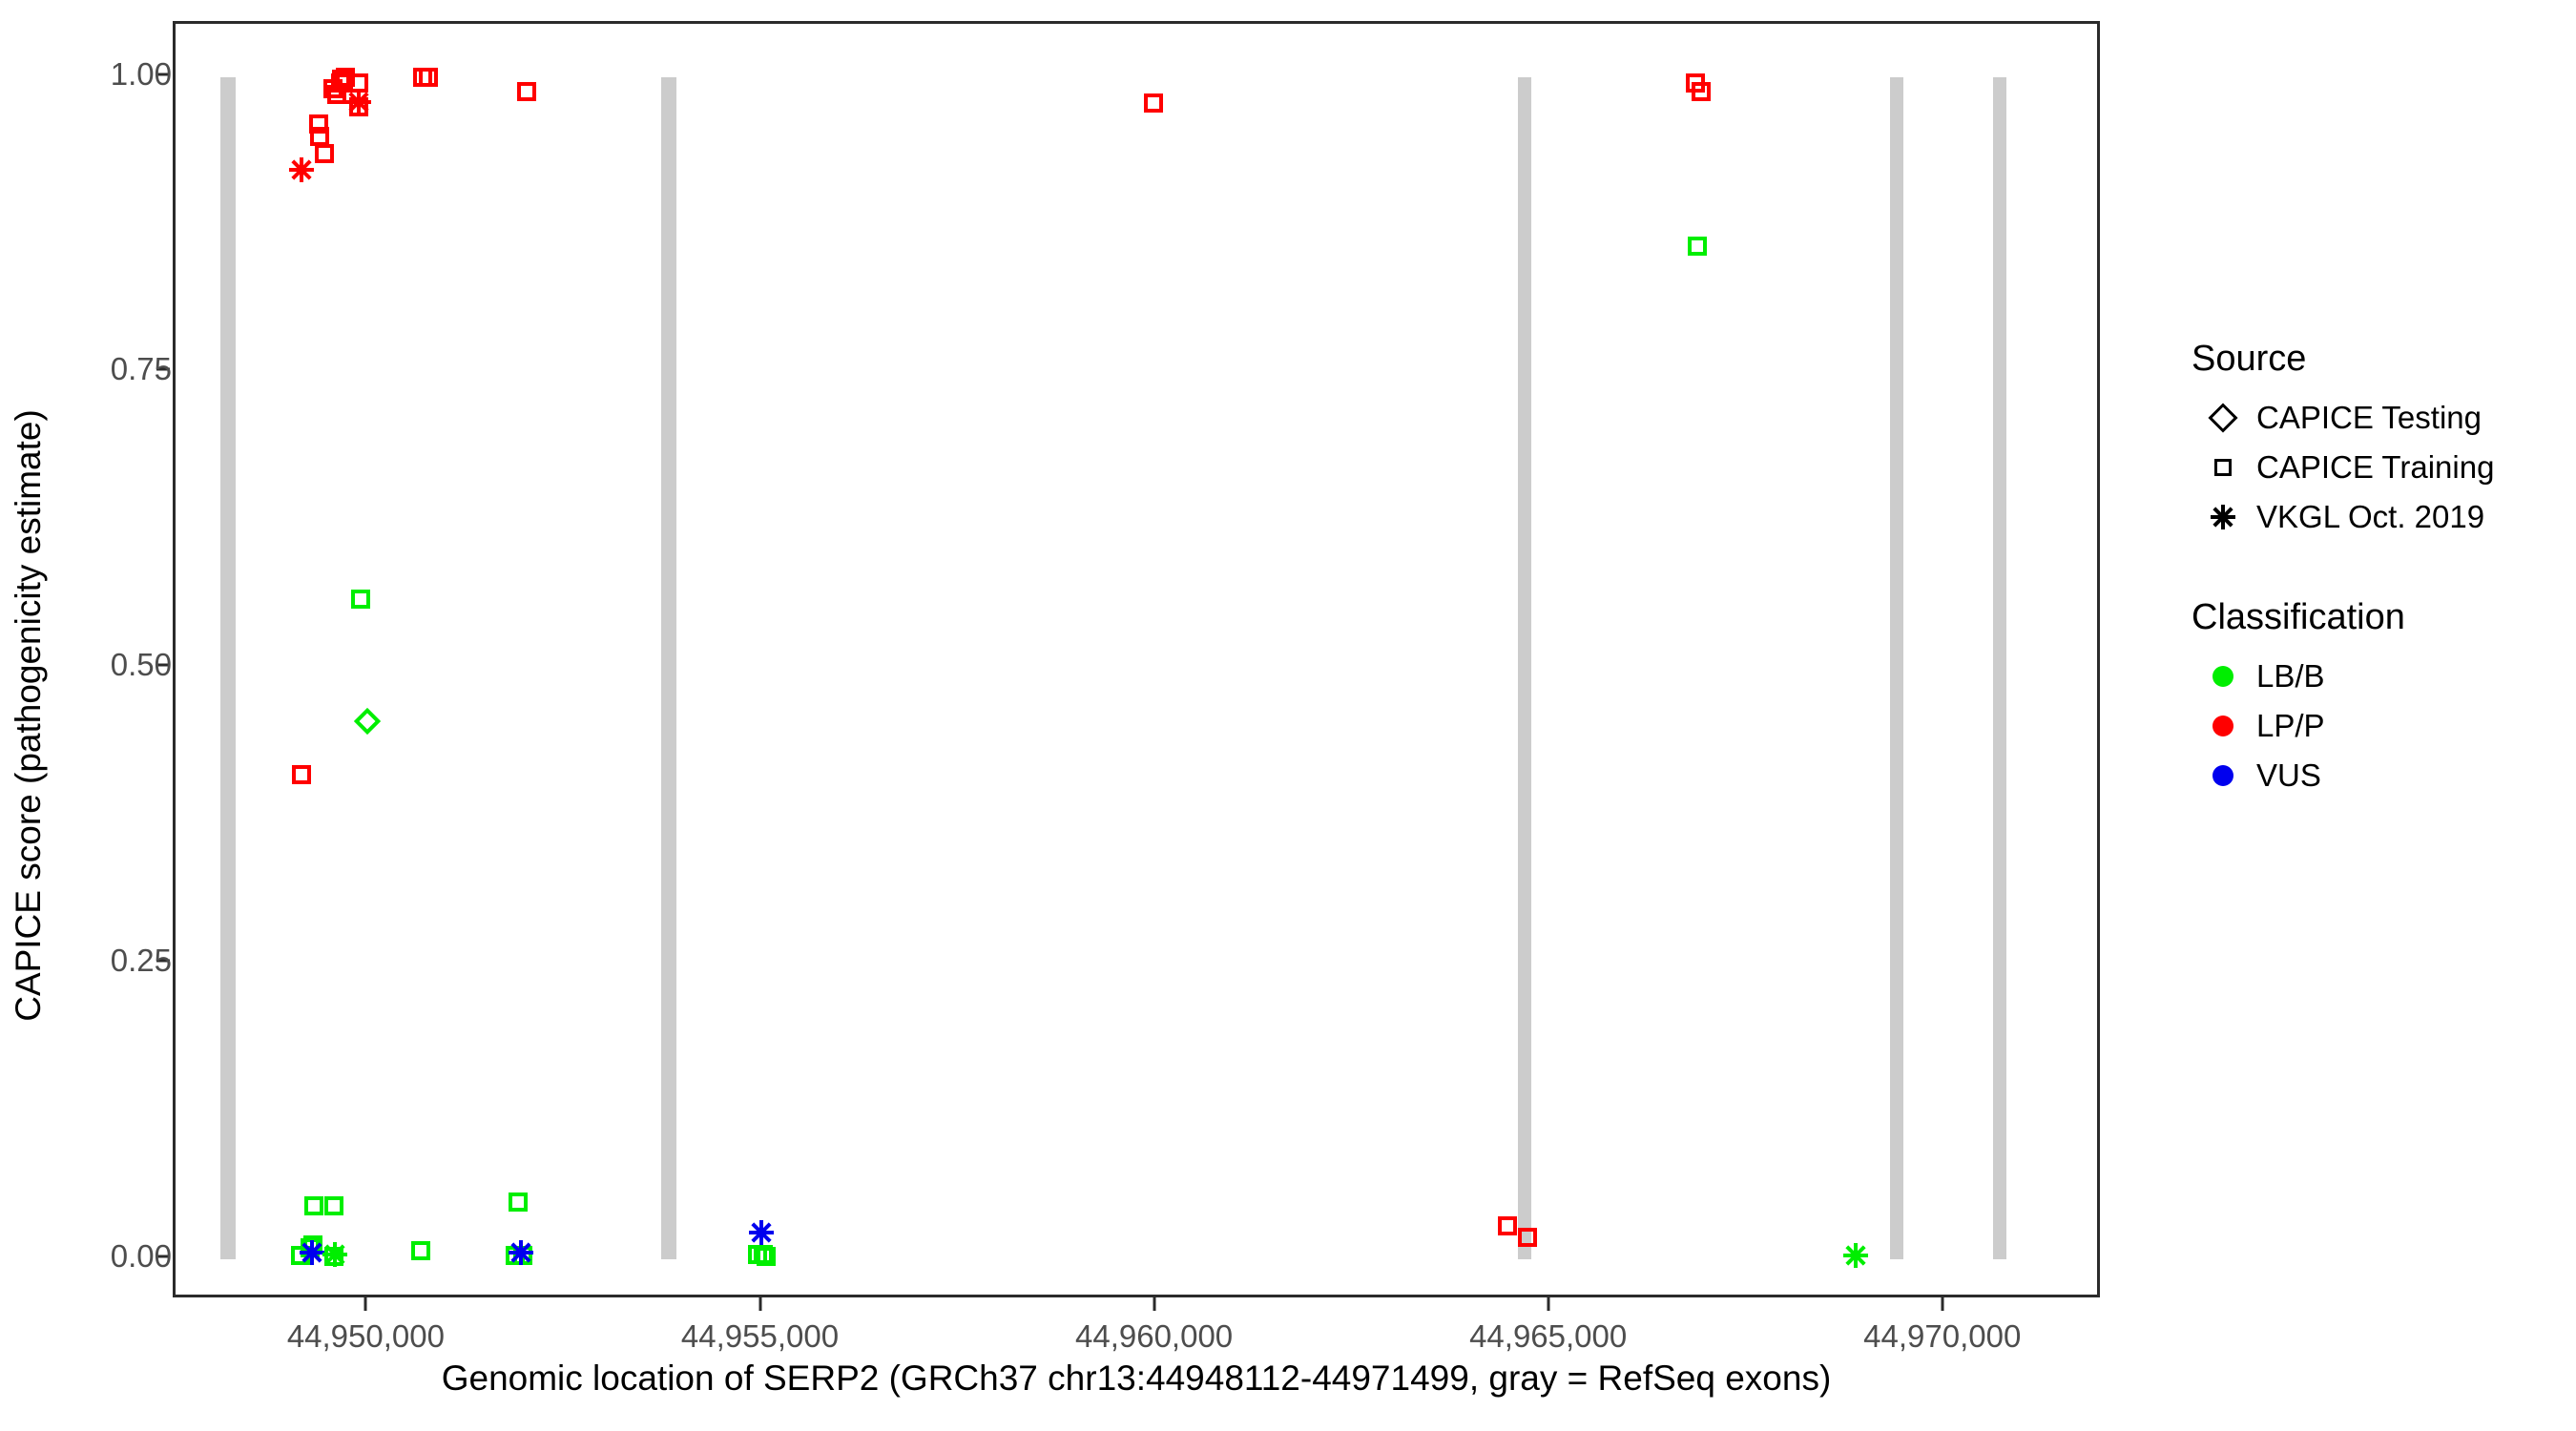 This screenshot has width=2576, height=1431. Describe the element at coordinates (2376, 726) in the screenshot. I see `legend-item: LP/P` at that location.